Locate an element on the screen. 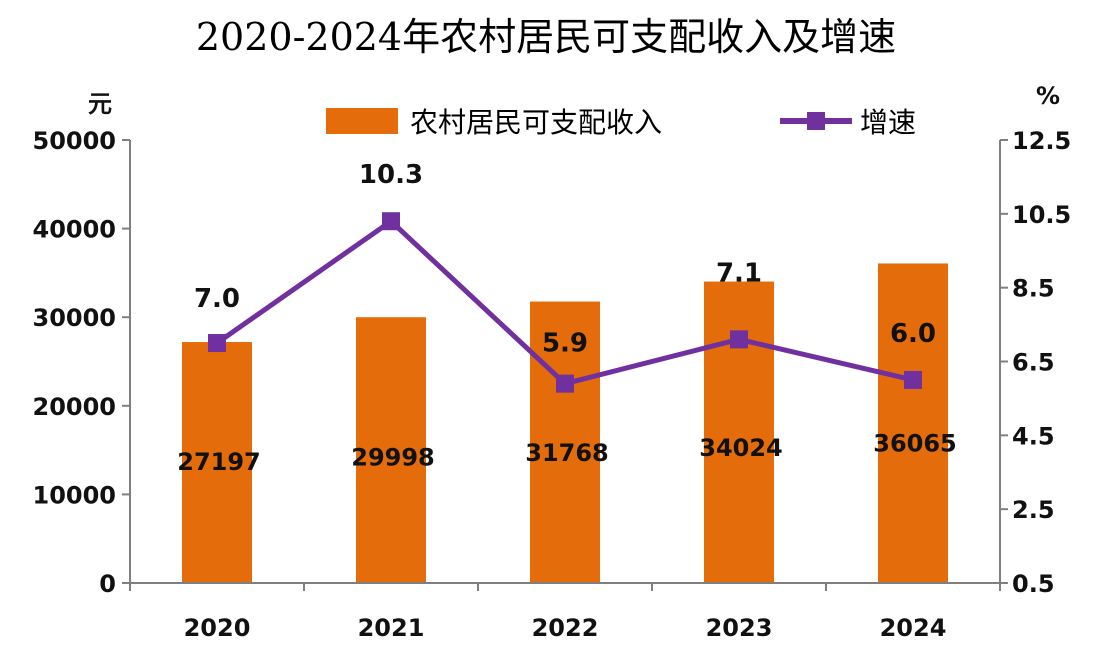 This screenshot has width=1093, height=649. left-axis-ticks: 0 10000 20000 30000 40000 50000 is located at coordinates (81, 362).